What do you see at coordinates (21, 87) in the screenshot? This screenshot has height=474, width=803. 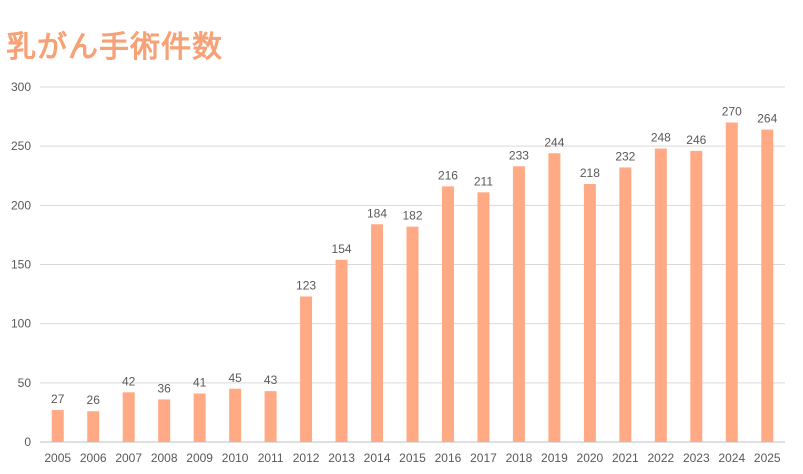 I see `y-tick-label: 300` at bounding box center [21, 87].